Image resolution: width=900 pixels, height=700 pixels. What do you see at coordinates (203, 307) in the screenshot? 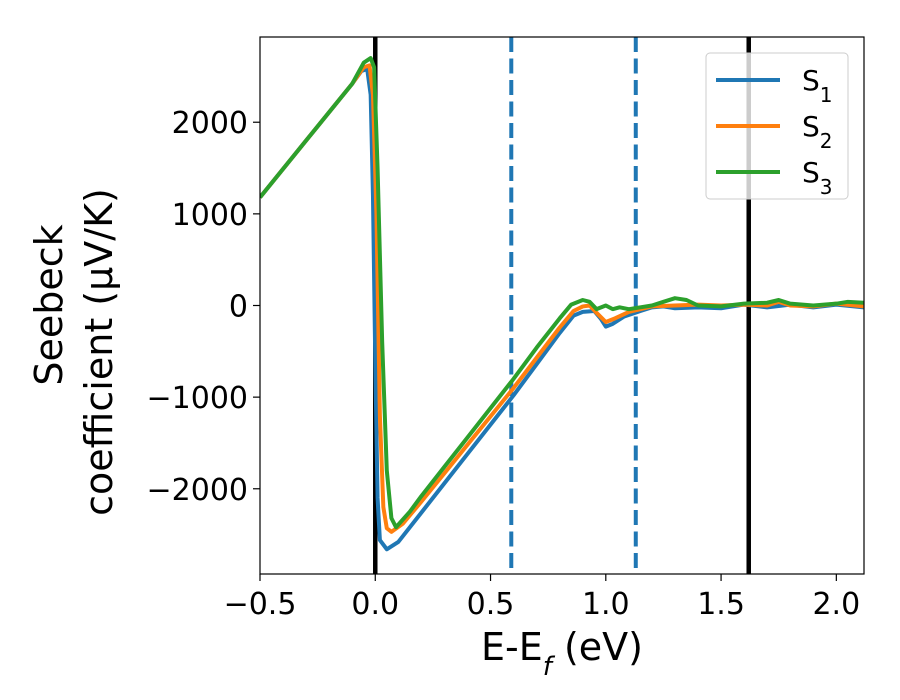
I see `y-axis-ticks: −2000 −1000 0 1000 2000` at bounding box center [203, 307].